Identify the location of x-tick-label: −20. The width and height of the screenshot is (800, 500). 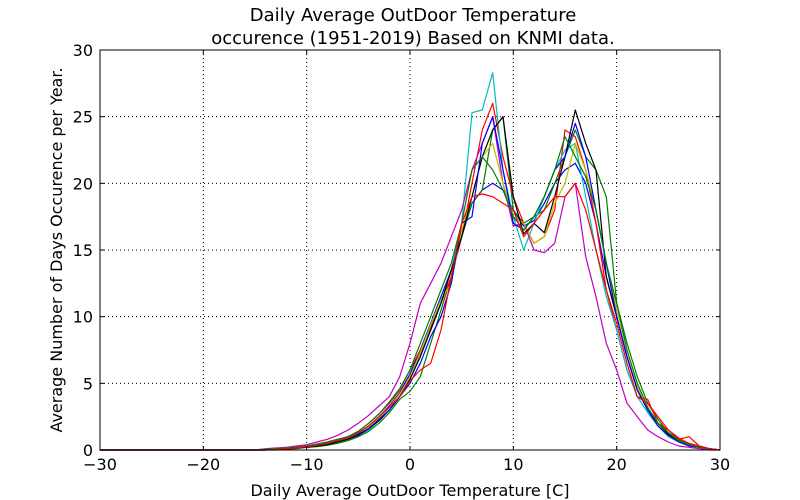
(203, 464).